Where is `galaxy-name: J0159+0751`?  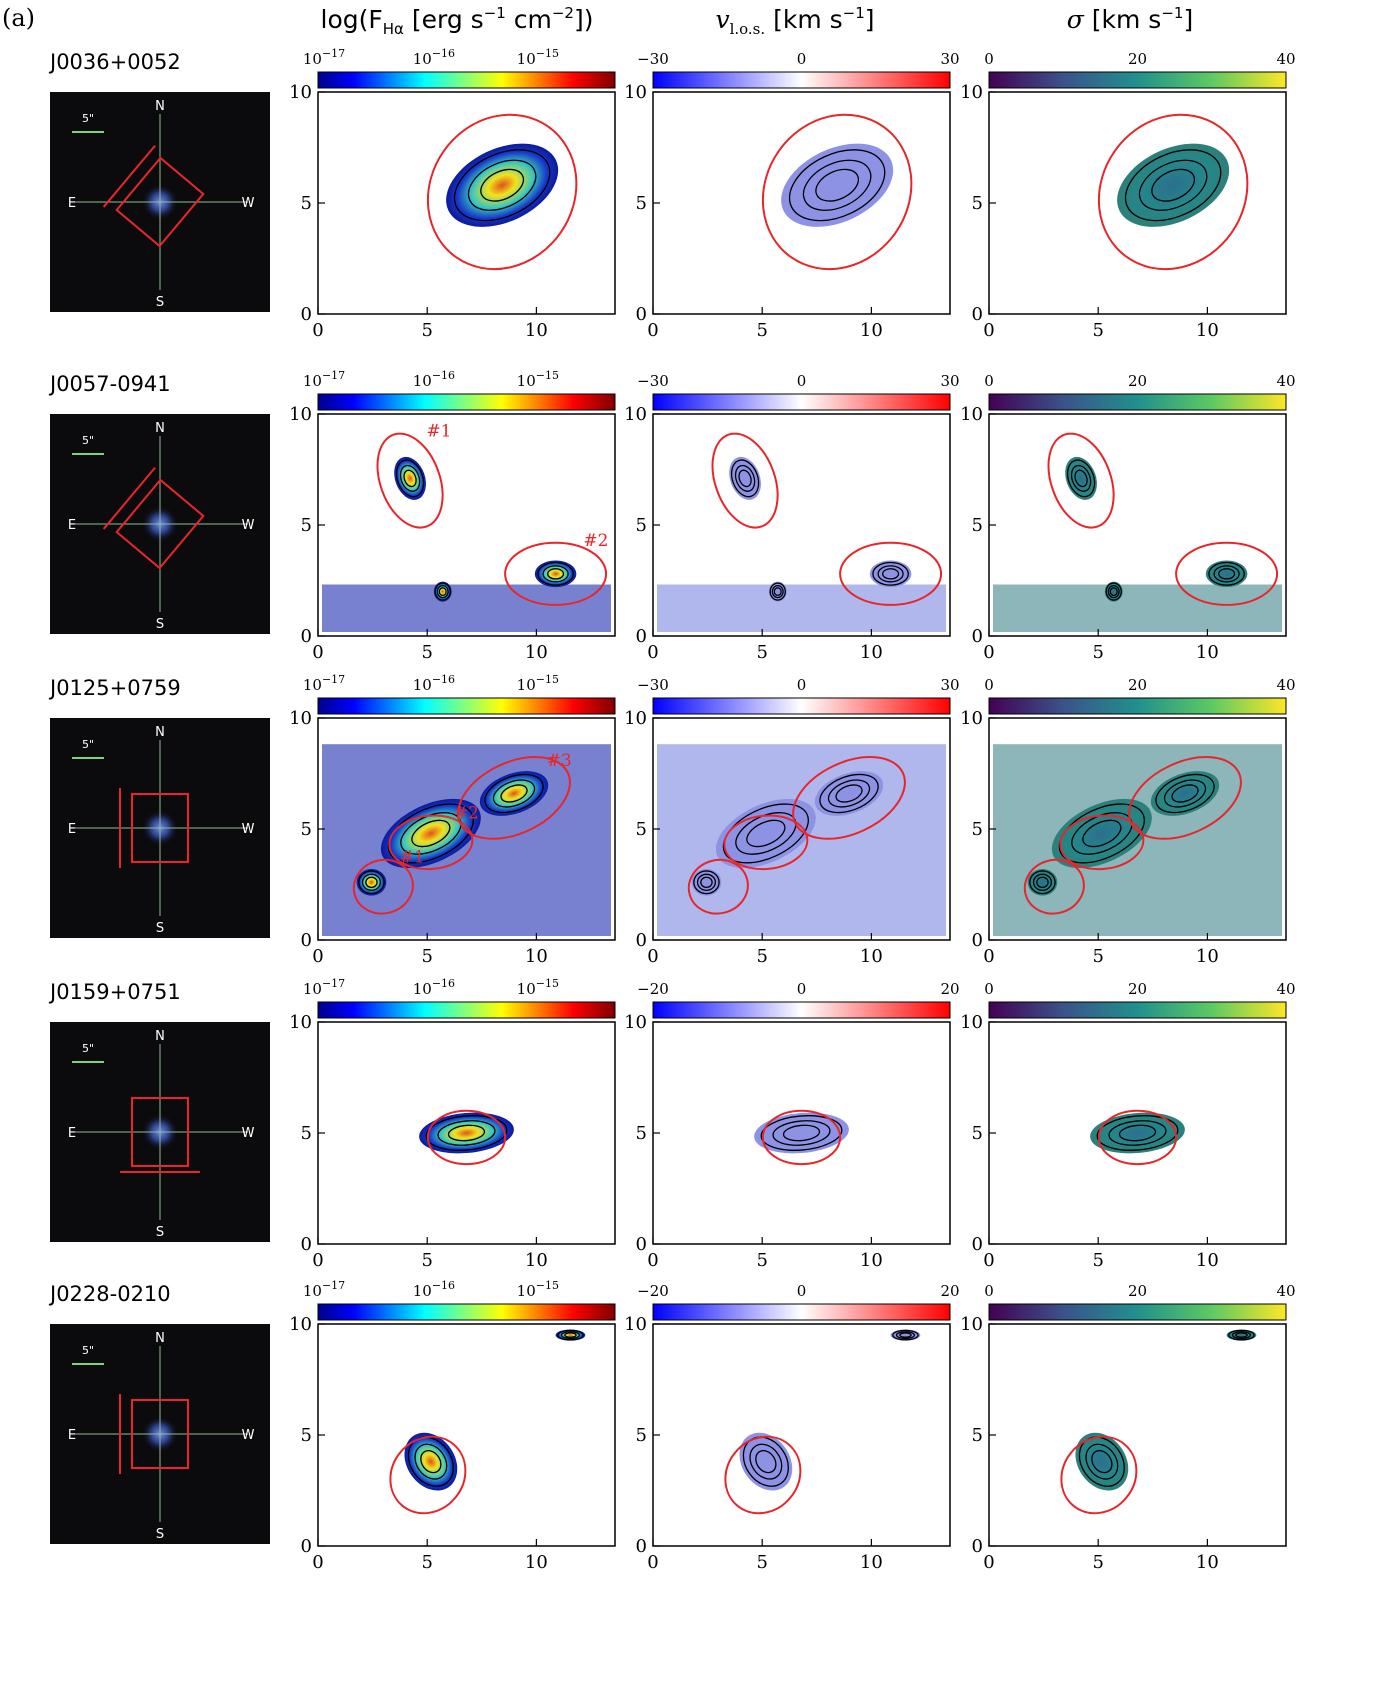
galaxy-name: J0159+0751 is located at coordinates (114, 992).